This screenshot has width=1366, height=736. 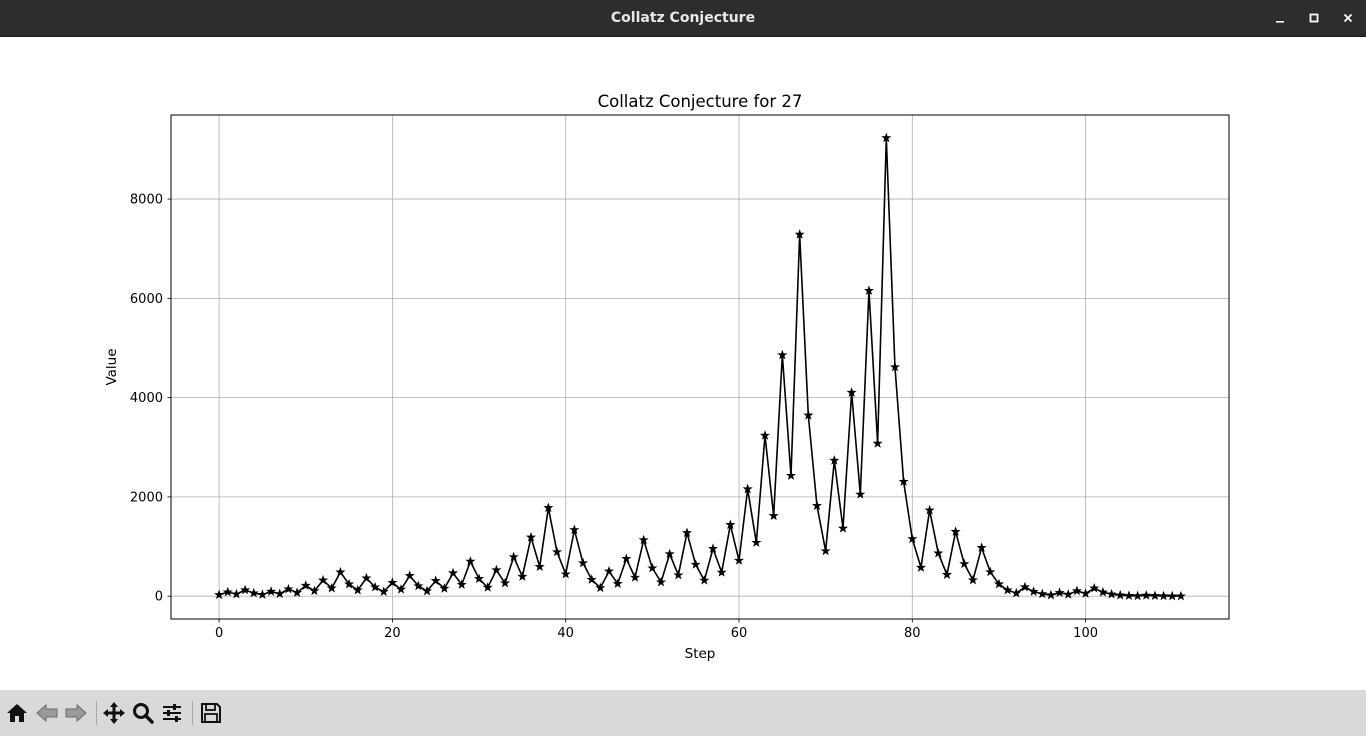 I want to click on close-button, so click(x=1348, y=18).